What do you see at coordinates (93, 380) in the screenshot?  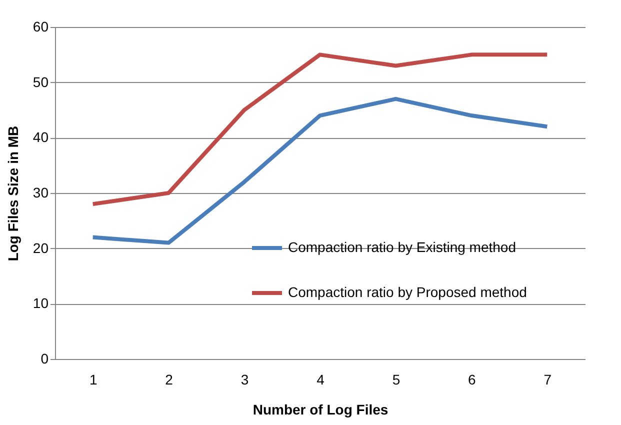 I see `x-tick-label: 1` at bounding box center [93, 380].